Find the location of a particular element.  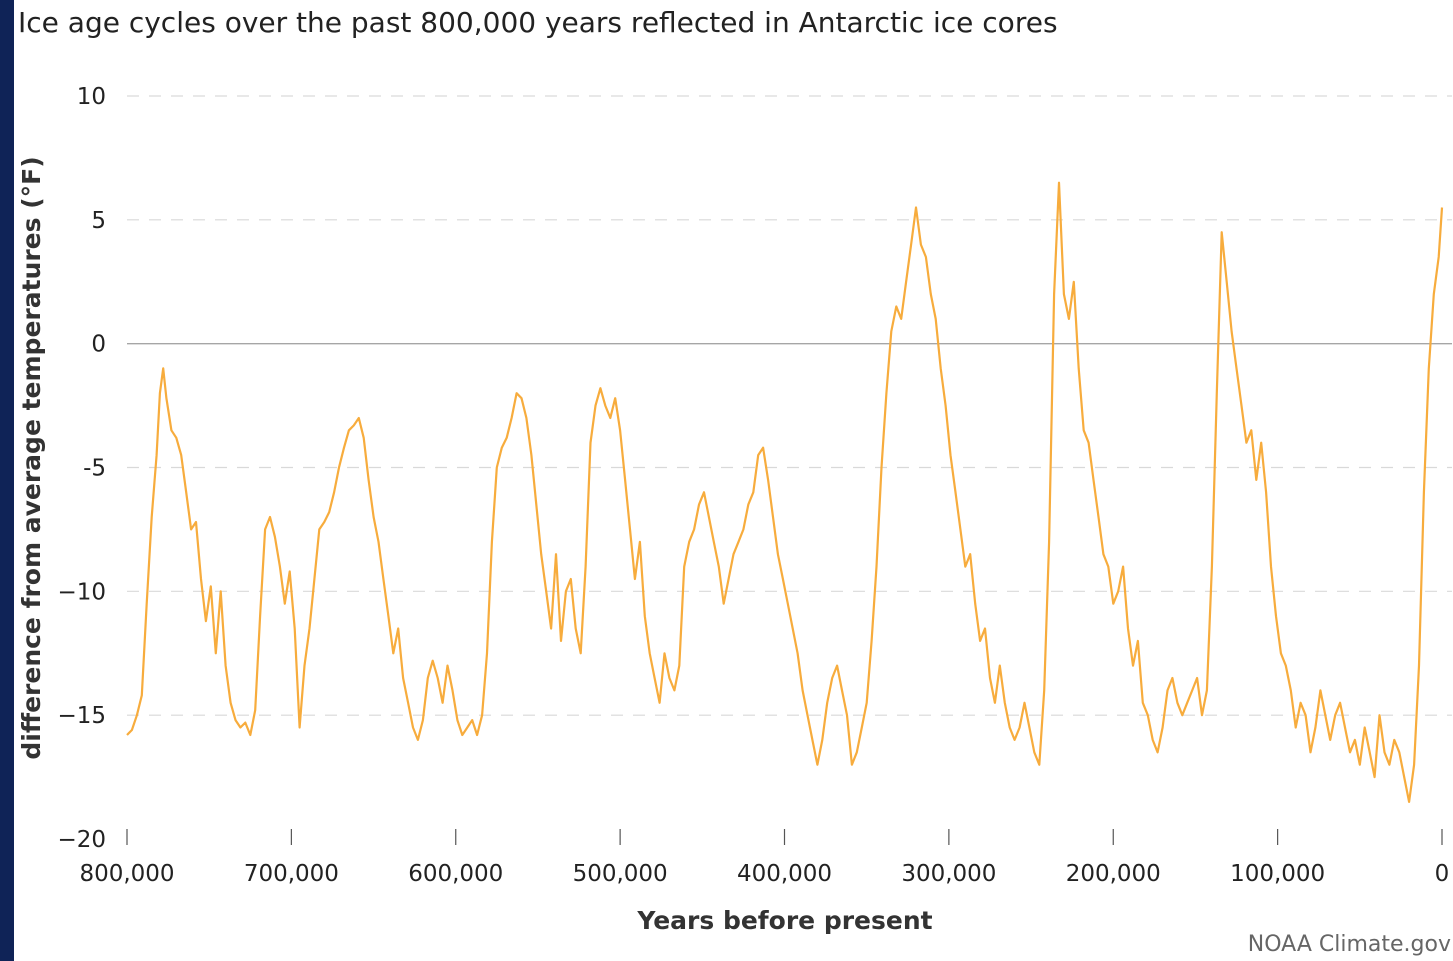

y-tick-label: 0 is located at coordinates (98, 345).